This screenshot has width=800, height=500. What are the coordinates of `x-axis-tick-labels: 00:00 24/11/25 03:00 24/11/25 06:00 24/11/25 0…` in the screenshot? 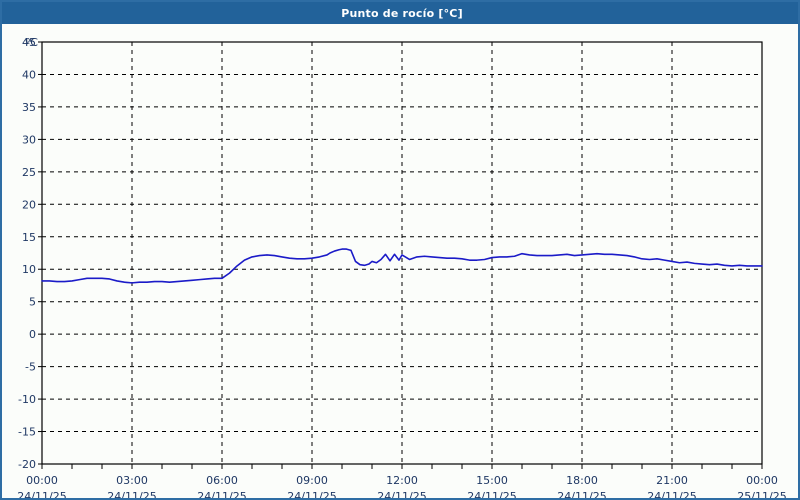 It's located at (401, 487).